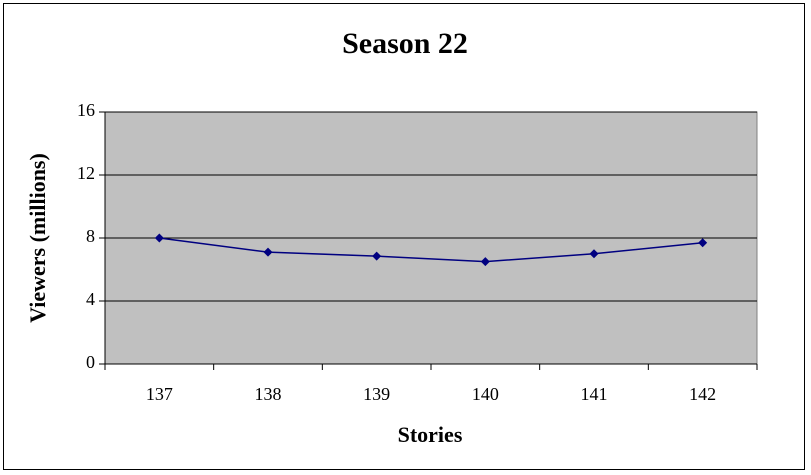 The width and height of the screenshot is (811, 475). What do you see at coordinates (159, 394) in the screenshot?
I see `x-tick-label: 137` at bounding box center [159, 394].